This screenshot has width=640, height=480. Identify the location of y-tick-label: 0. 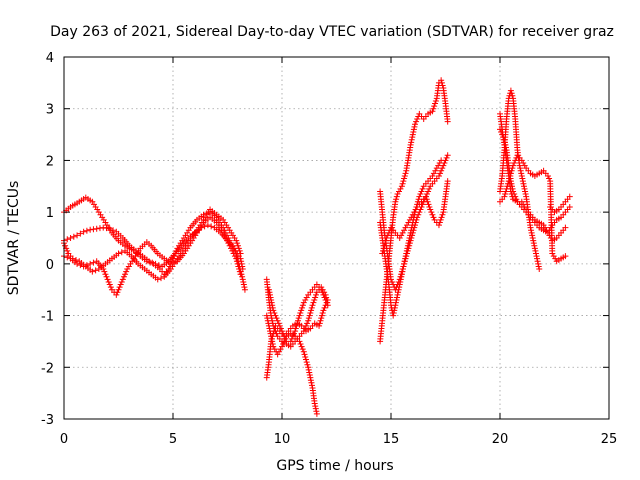
(50, 265).